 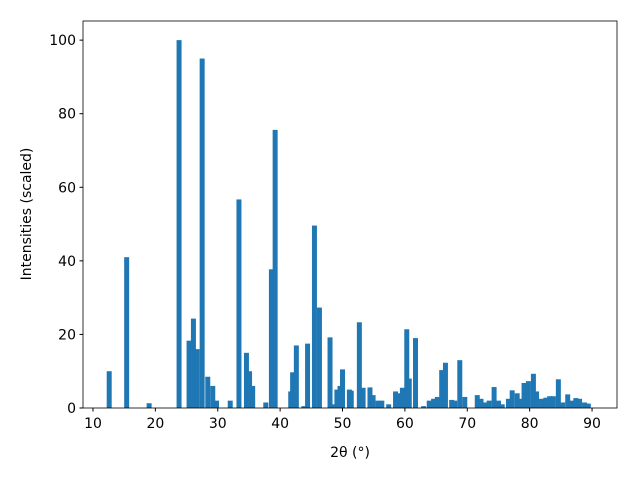 What do you see at coordinates (350, 453) in the screenshot?
I see `x-axis-label: 2θ (°)` at bounding box center [350, 453].